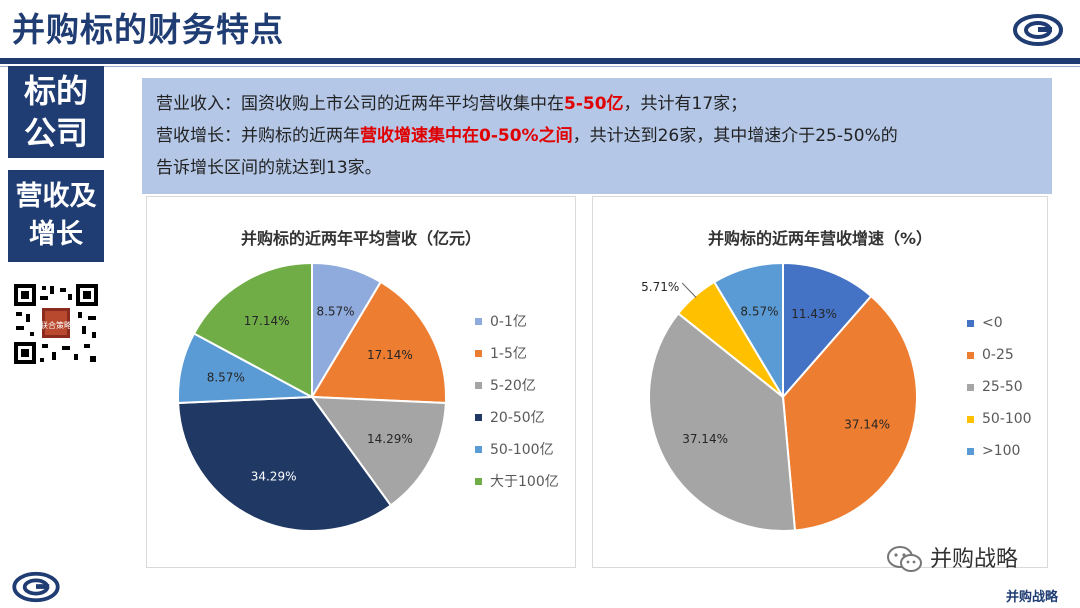 The width and height of the screenshot is (1080, 608). Describe the element at coordinates (522, 450) in the screenshot. I see `legend-label: 50-100亿` at that location.